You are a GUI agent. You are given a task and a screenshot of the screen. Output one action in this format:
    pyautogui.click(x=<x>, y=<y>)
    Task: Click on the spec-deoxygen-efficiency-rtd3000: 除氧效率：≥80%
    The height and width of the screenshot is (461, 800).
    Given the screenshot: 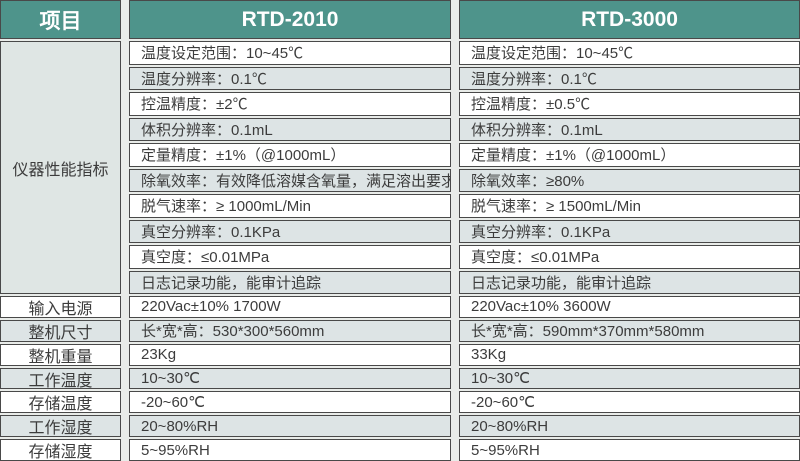 What is the action you would take?
    pyautogui.click(x=629, y=180)
    